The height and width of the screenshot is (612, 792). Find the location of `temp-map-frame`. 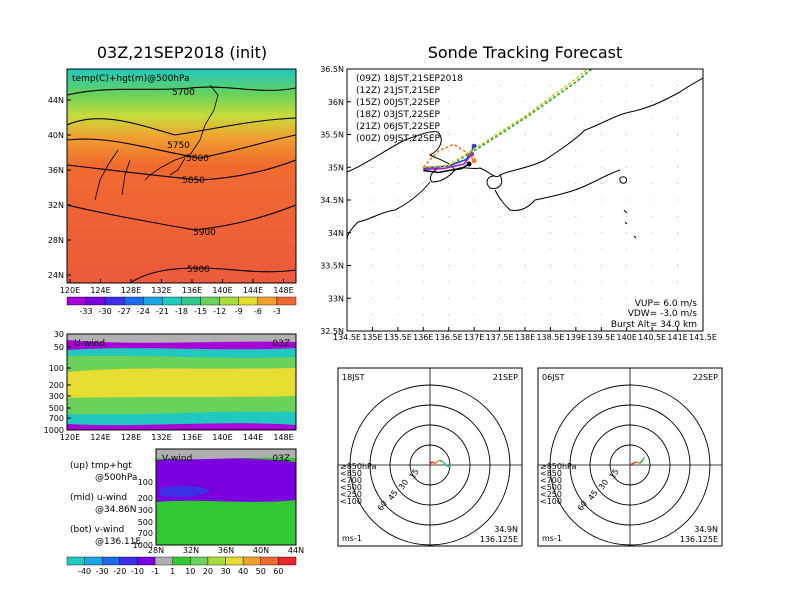

temp-map-frame is located at coordinates (181, 176).